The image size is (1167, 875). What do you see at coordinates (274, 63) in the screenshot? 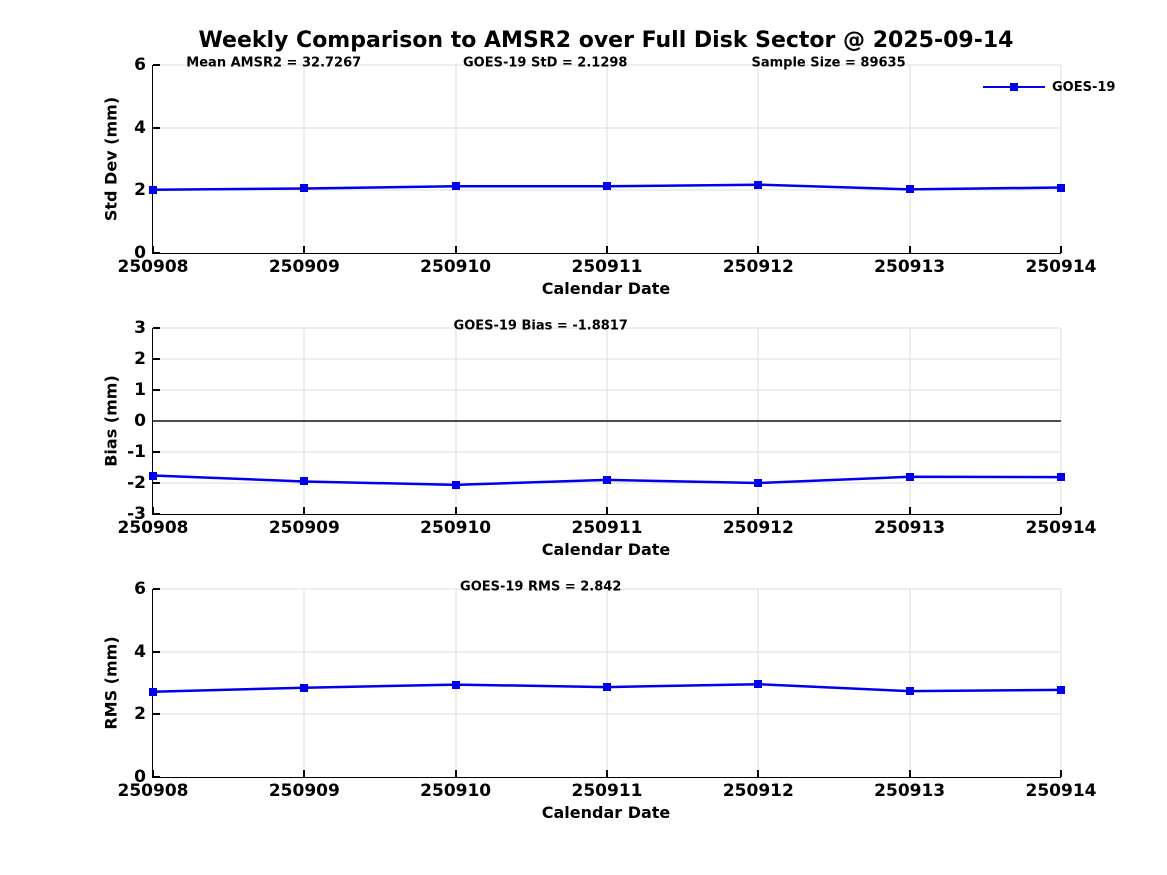
I see `stat-annotation: Mean AMSR2 = 32.7267` at bounding box center [274, 63].